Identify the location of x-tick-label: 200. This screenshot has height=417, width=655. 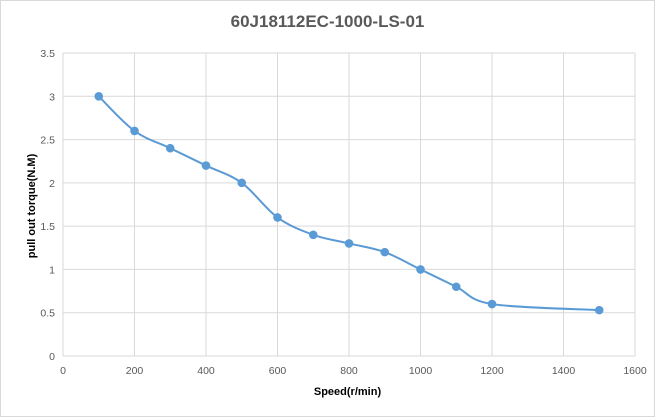
(135, 371).